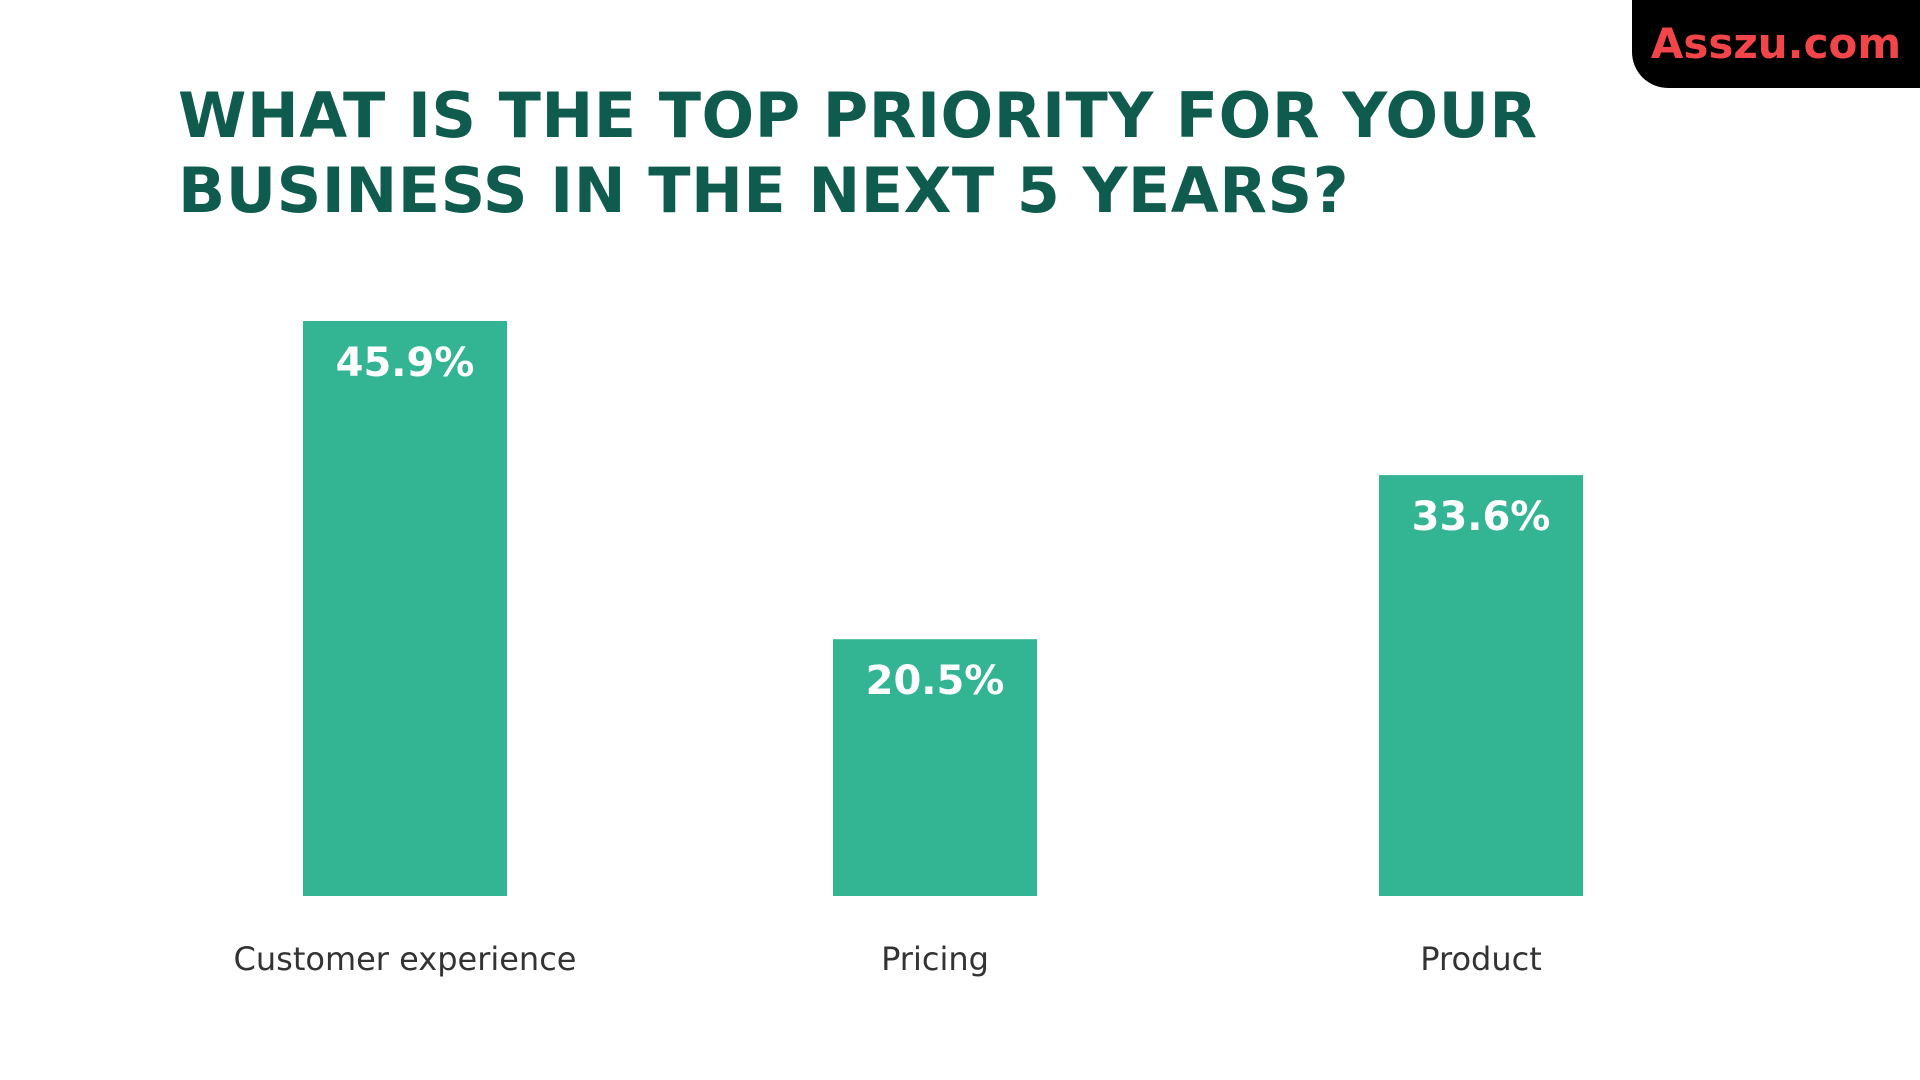 The image size is (1920, 1080). Describe the element at coordinates (1481, 959) in the screenshot. I see `category-label: Product` at that location.